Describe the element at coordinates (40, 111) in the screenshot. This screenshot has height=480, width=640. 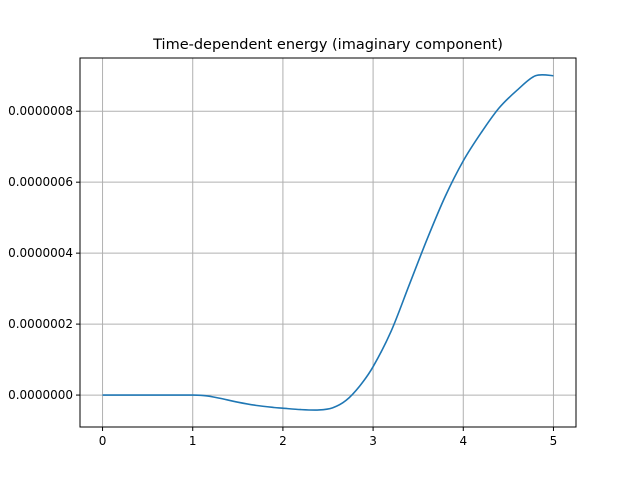
I see `y-tick-label: 0.0000008` at that location.